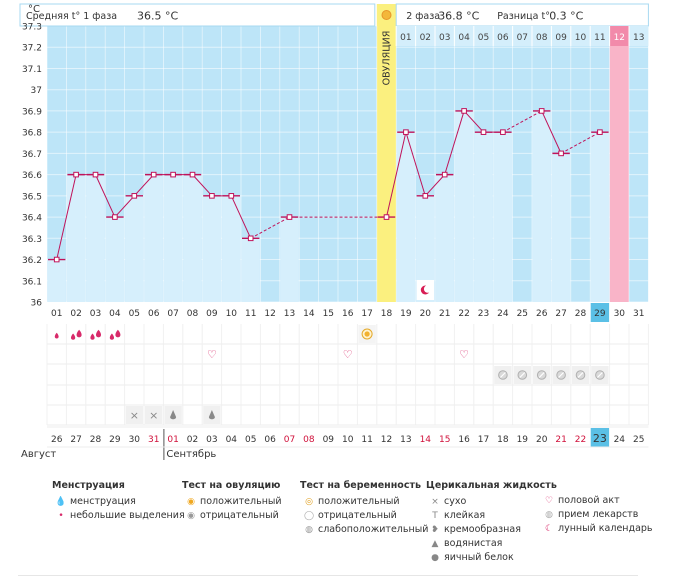 This screenshot has height=587, width=675. What do you see at coordinates (32, 134) in the screenshot?
I see `y-tick-label: 36.8` at bounding box center [32, 134].